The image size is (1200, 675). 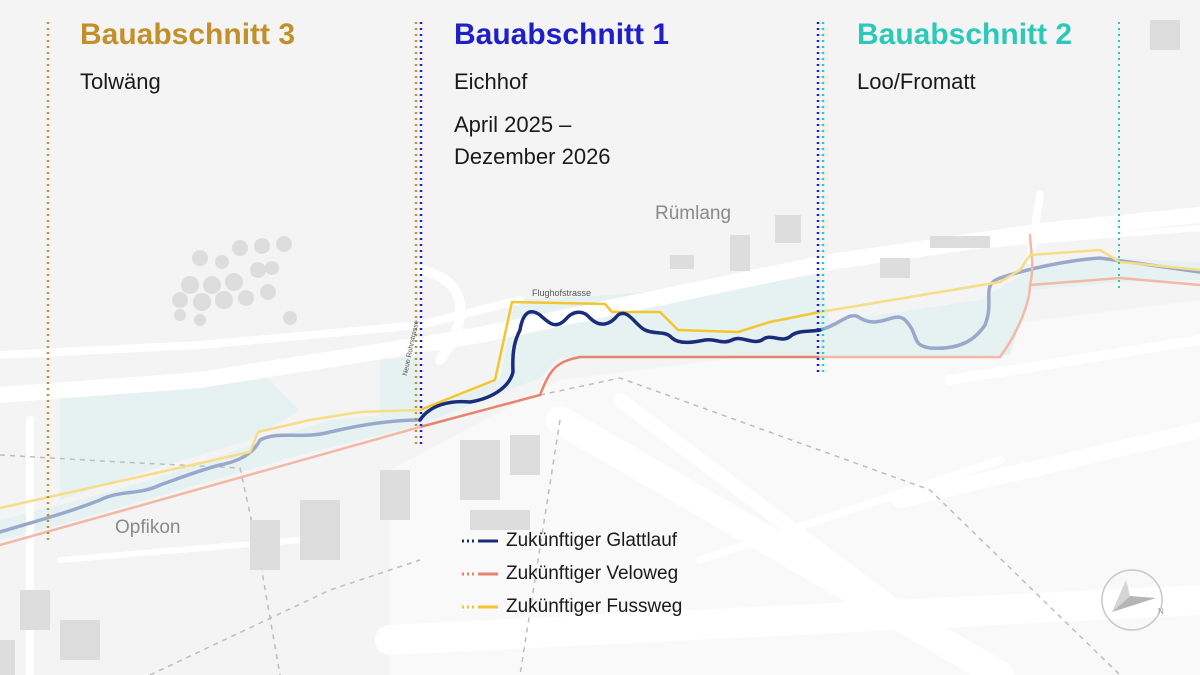 What do you see at coordinates (188, 34) in the screenshot?
I see `section-3-title: Bauabschnitt 3` at bounding box center [188, 34].